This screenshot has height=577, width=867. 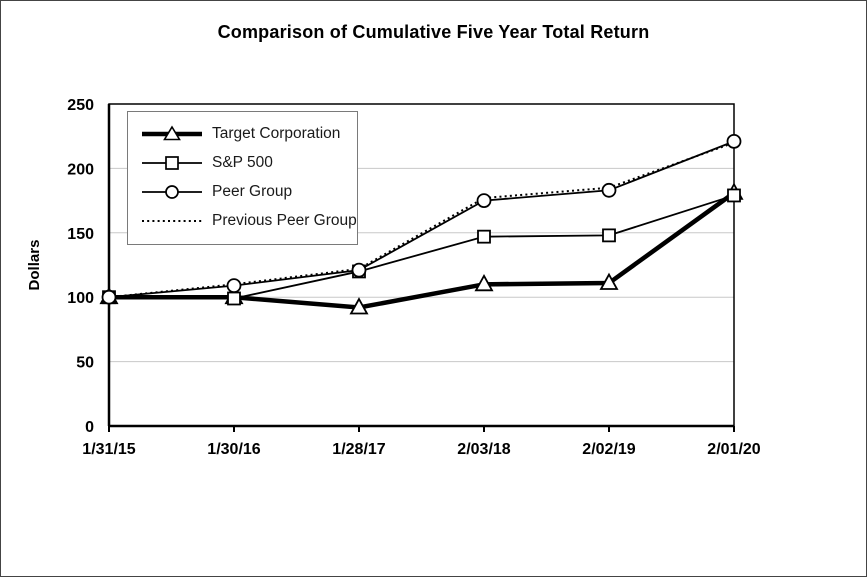 What do you see at coordinates (242, 162) in the screenshot?
I see `legend-label-sp500: S&P 500` at bounding box center [242, 162].